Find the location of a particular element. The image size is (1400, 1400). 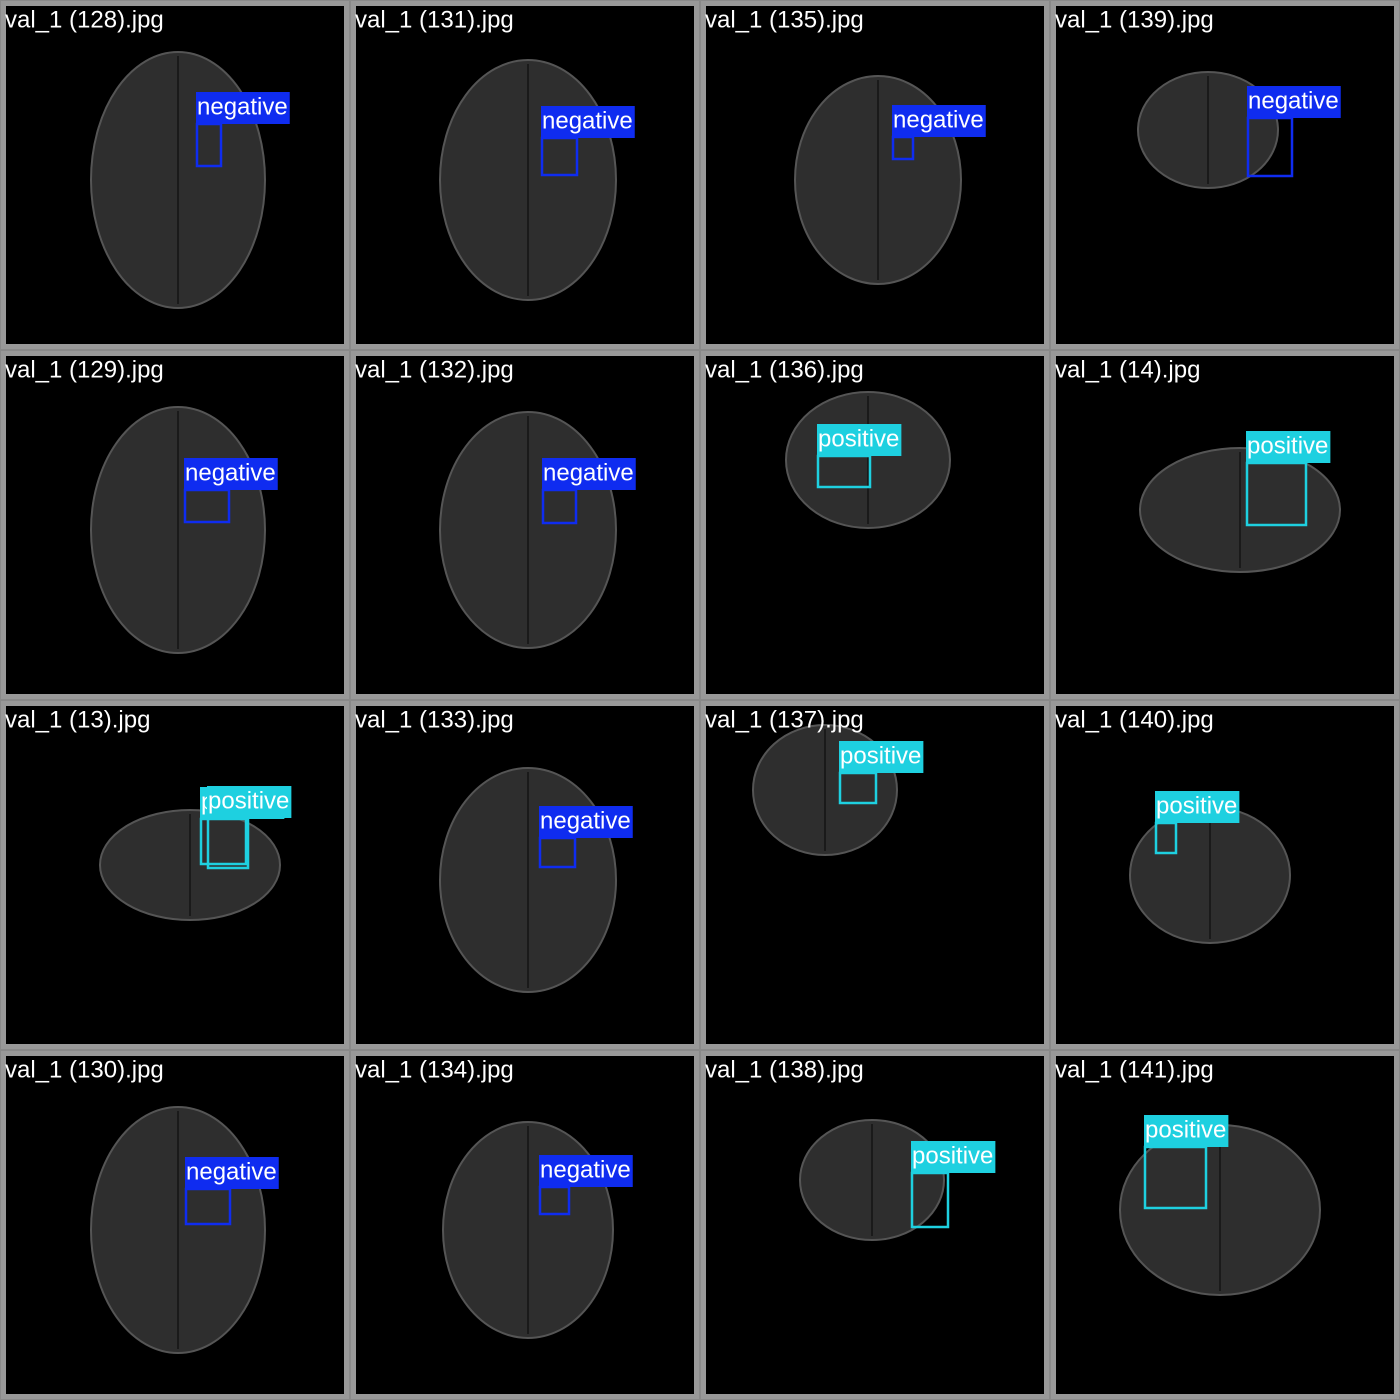

tile: val_1 (140).jpg positive is located at coordinates (1225, 875).